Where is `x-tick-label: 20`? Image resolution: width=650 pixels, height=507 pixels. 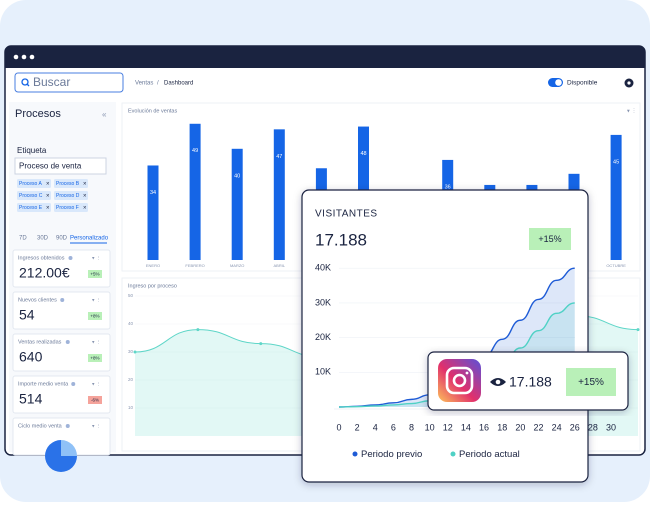
x-tick-label: 20 is located at coordinates (520, 427).